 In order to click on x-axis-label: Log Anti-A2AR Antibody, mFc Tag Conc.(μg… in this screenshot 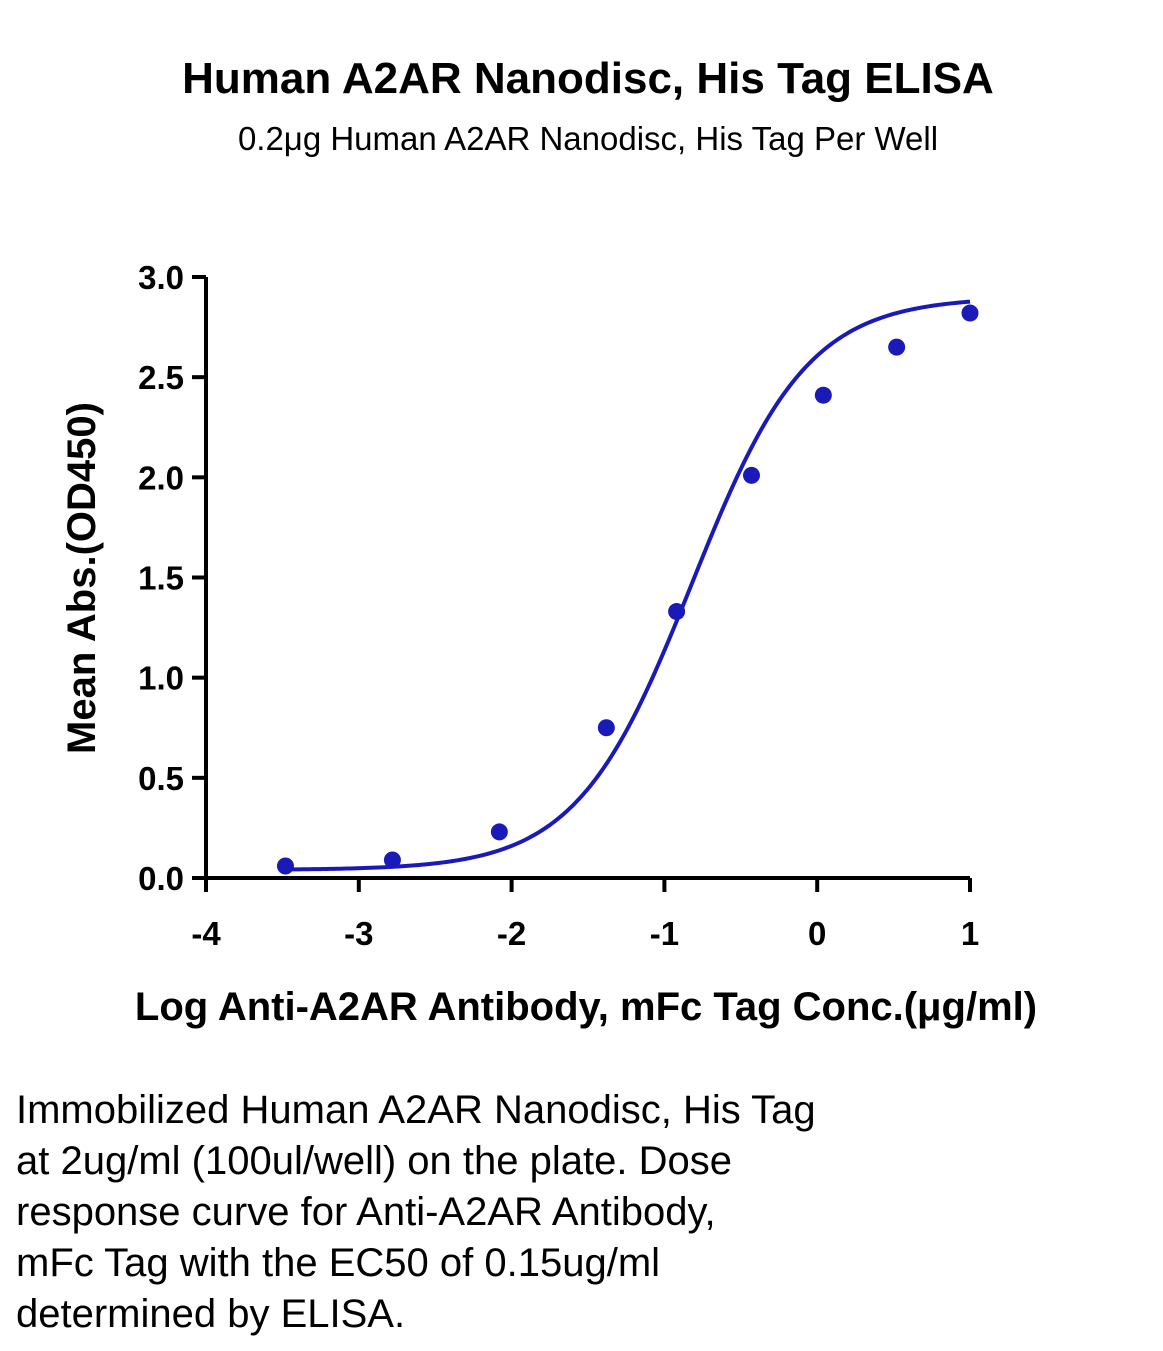, I will do `click(586, 1007)`.